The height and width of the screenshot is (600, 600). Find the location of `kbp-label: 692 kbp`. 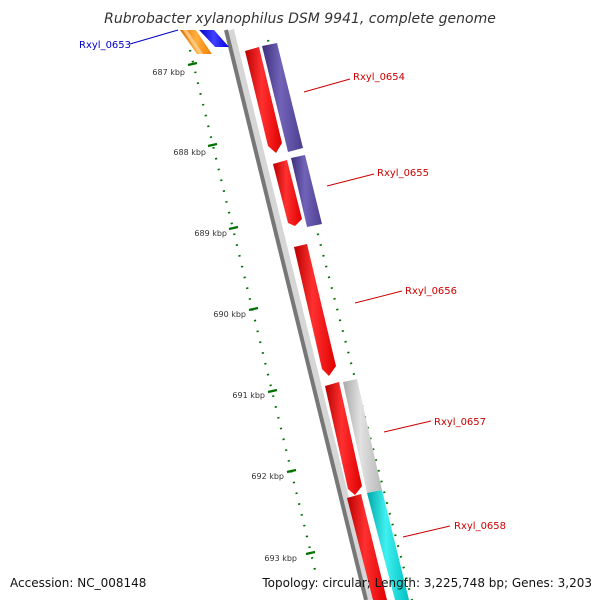

kbp-label: 692 kbp is located at coordinates (267, 476).